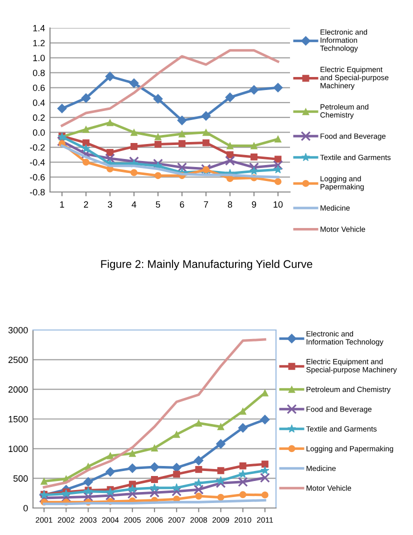 This screenshot has height=535, width=413. Describe the element at coordinates (37, 147) in the screenshot. I see `y-tick-label: -0.2` at that location.